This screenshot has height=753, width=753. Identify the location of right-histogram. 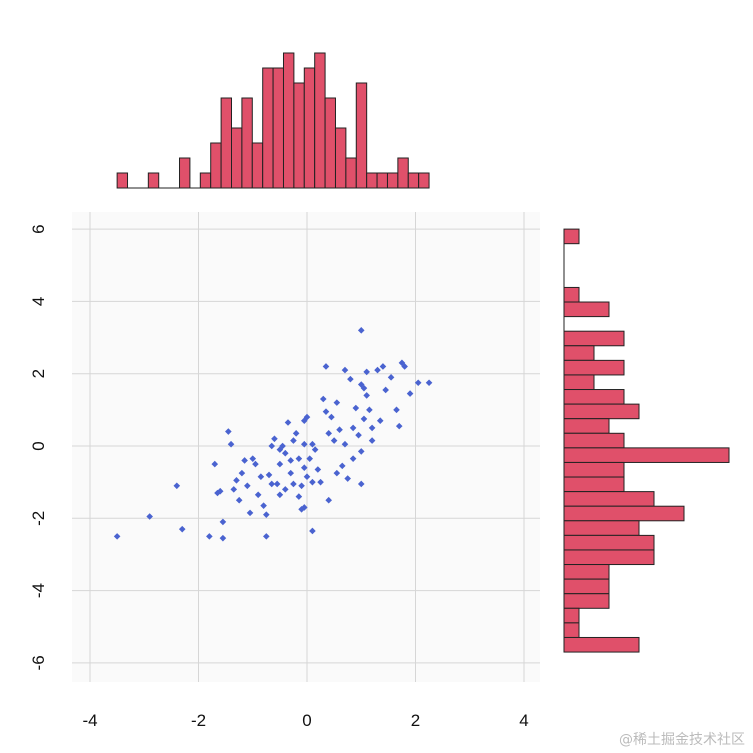
(646, 440).